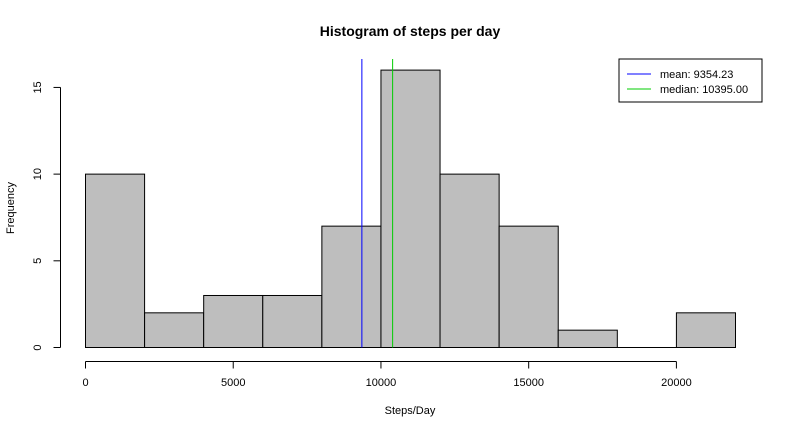  I want to click on legend: mean: 9354.23 median: 10395.00, so click(690, 80).